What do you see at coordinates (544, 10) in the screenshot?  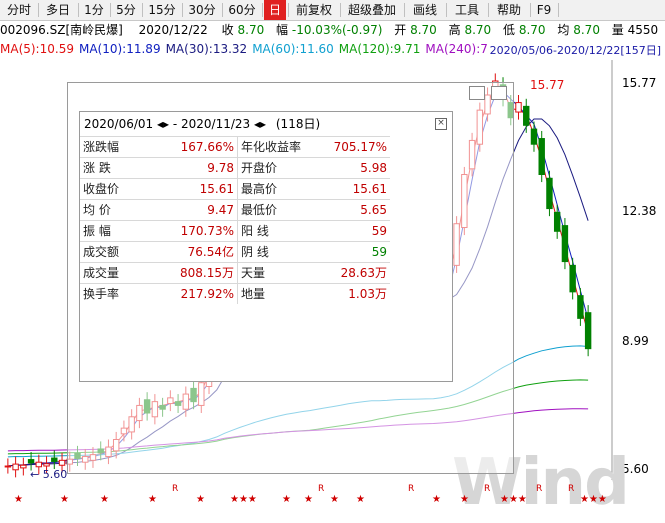 I see `toolbar-item-13: F9` at bounding box center [544, 10].